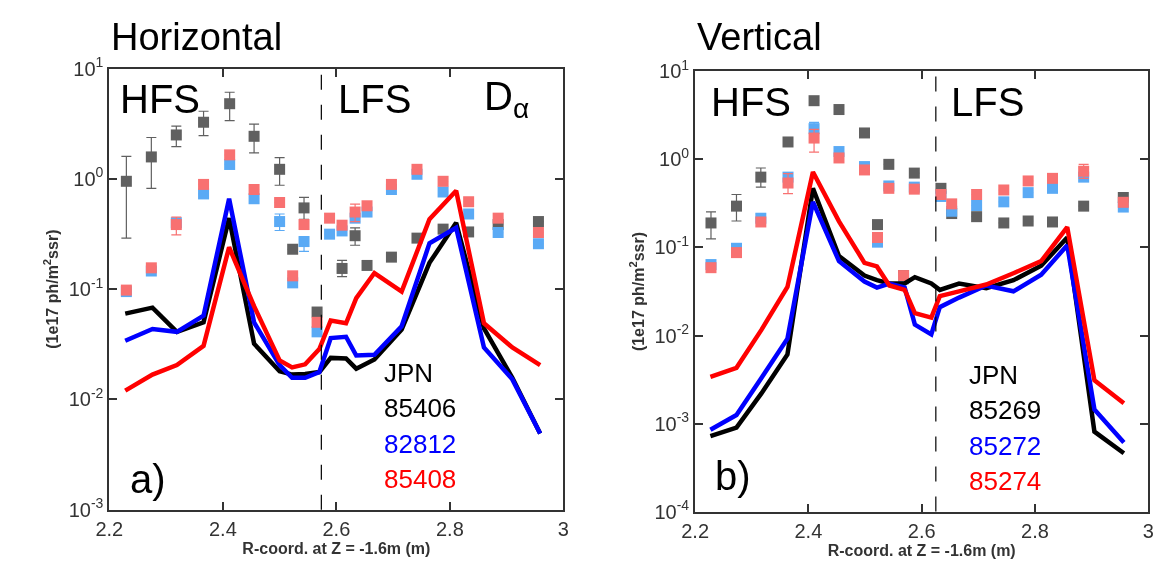 Image resolution: width=1167 pixels, height=581 pixels. Describe the element at coordinates (672, 422) in the screenshot. I see `y-tick-label: 10$^{-3}$` at that location.